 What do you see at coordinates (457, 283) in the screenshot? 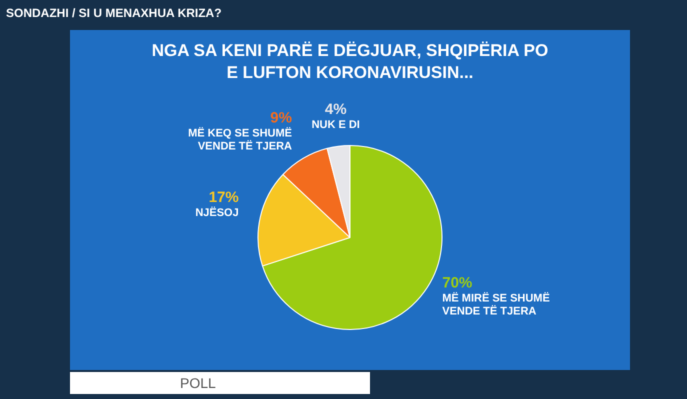
I see `data-label: 70%` at bounding box center [457, 283].